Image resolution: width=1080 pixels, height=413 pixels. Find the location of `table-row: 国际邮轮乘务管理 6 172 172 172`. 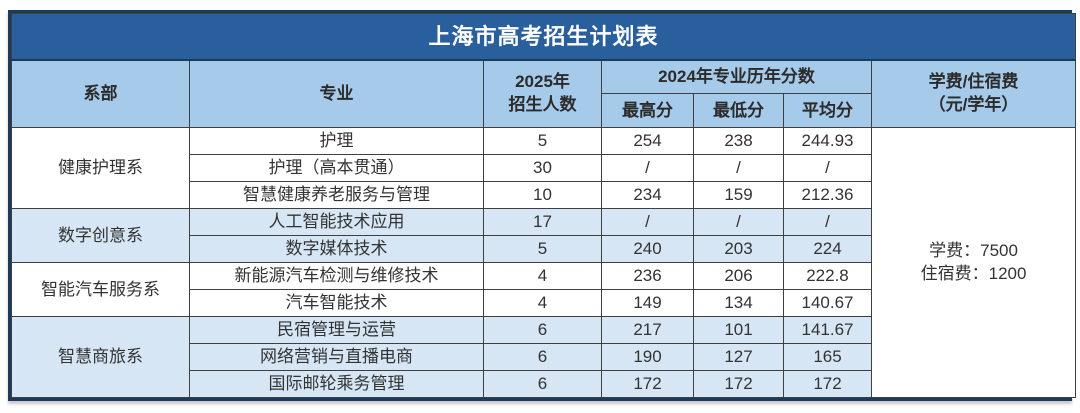

table-row: 国际邮轮乘务管理 6 172 172 172 is located at coordinates (544, 384).